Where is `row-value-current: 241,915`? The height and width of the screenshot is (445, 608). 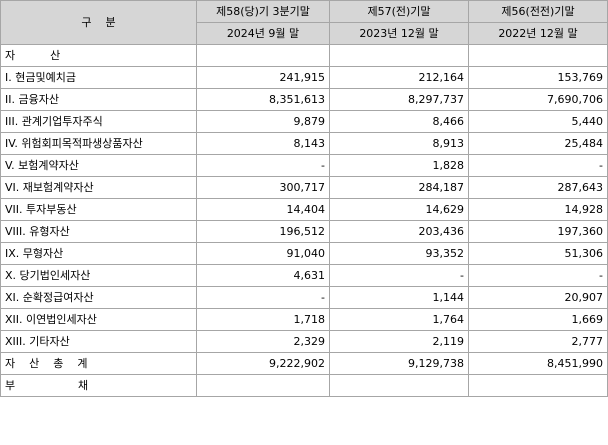 row-value-current: 241,915 is located at coordinates (263, 77).